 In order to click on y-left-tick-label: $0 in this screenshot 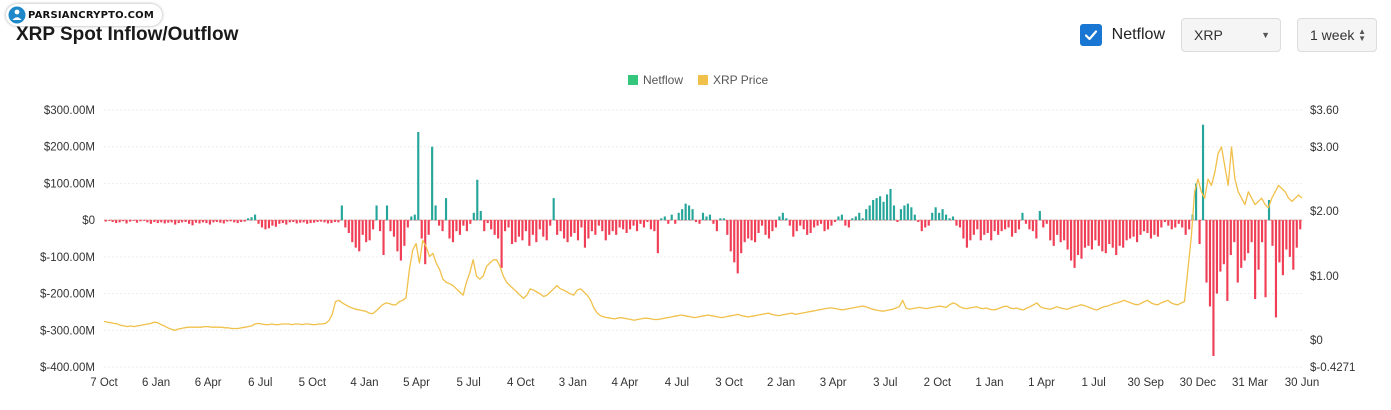, I will do `click(88, 221)`.